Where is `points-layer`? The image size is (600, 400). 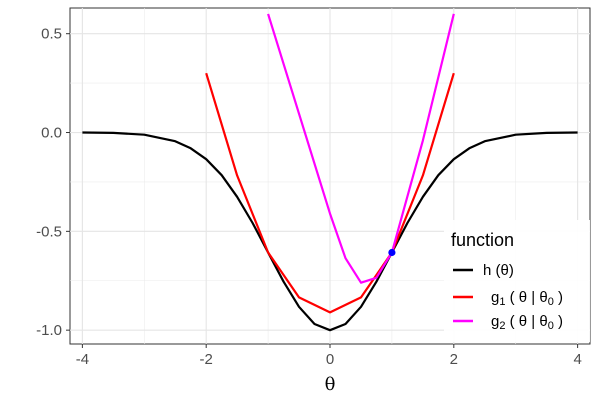
points-layer is located at coordinates (392, 252).